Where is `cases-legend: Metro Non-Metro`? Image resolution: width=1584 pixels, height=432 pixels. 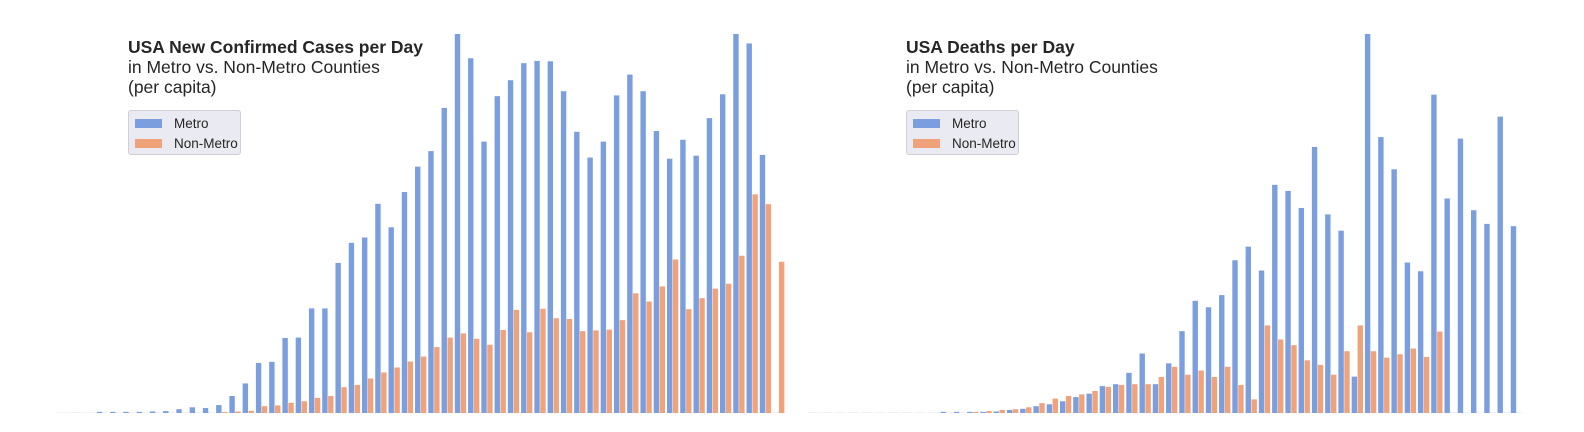 cases-legend: Metro Non-Metro is located at coordinates (184, 132).